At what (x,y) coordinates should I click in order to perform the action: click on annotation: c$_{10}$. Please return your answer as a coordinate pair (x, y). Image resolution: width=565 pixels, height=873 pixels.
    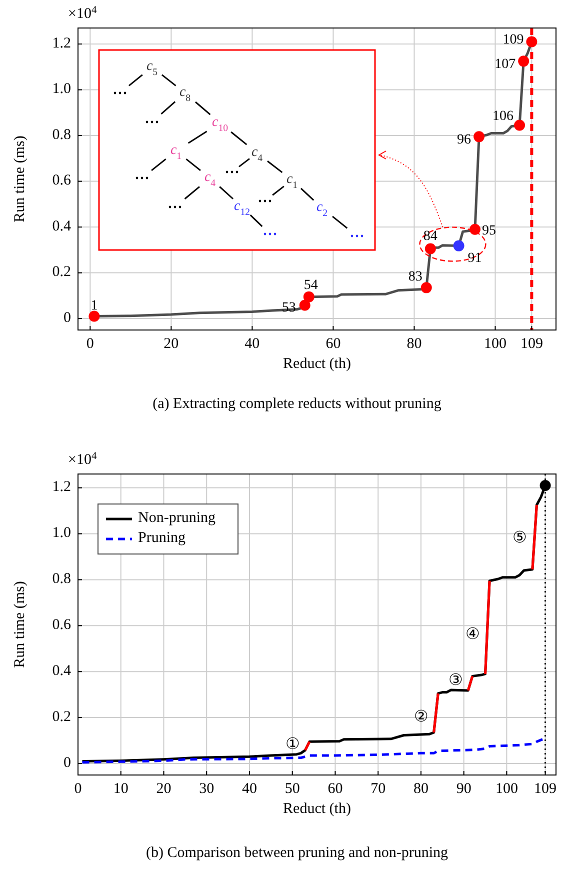
    Looking at the image, I should click on (220, 124).